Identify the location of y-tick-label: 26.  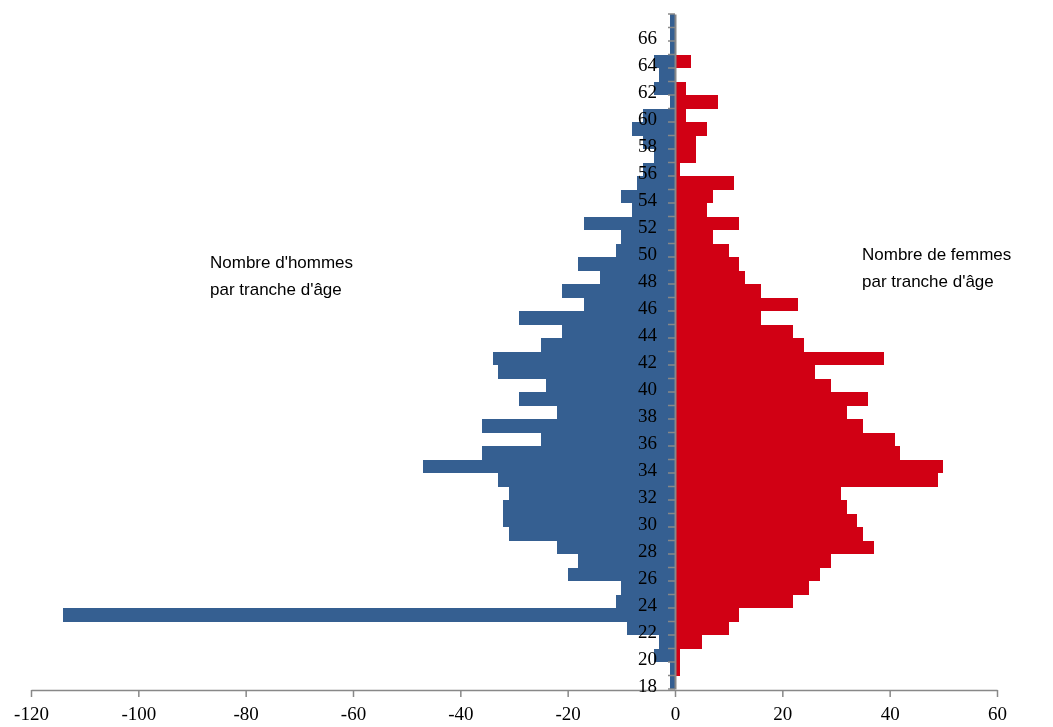
(647, 577).